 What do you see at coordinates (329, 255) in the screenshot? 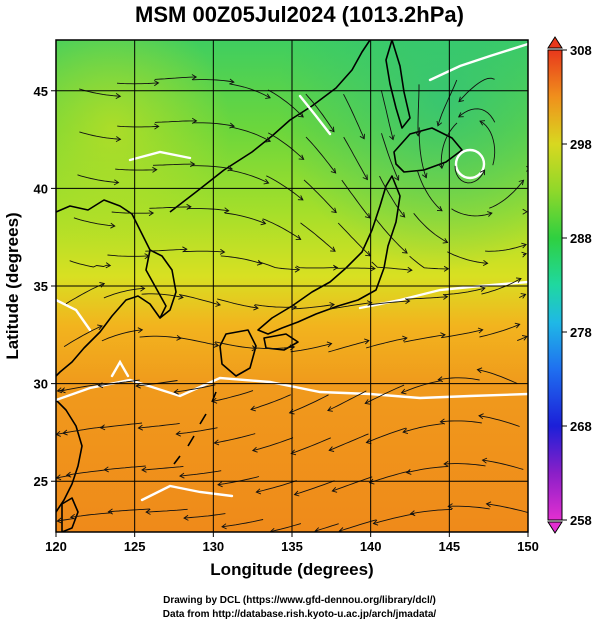
I see `honshu` at bounding box center [329, 255].